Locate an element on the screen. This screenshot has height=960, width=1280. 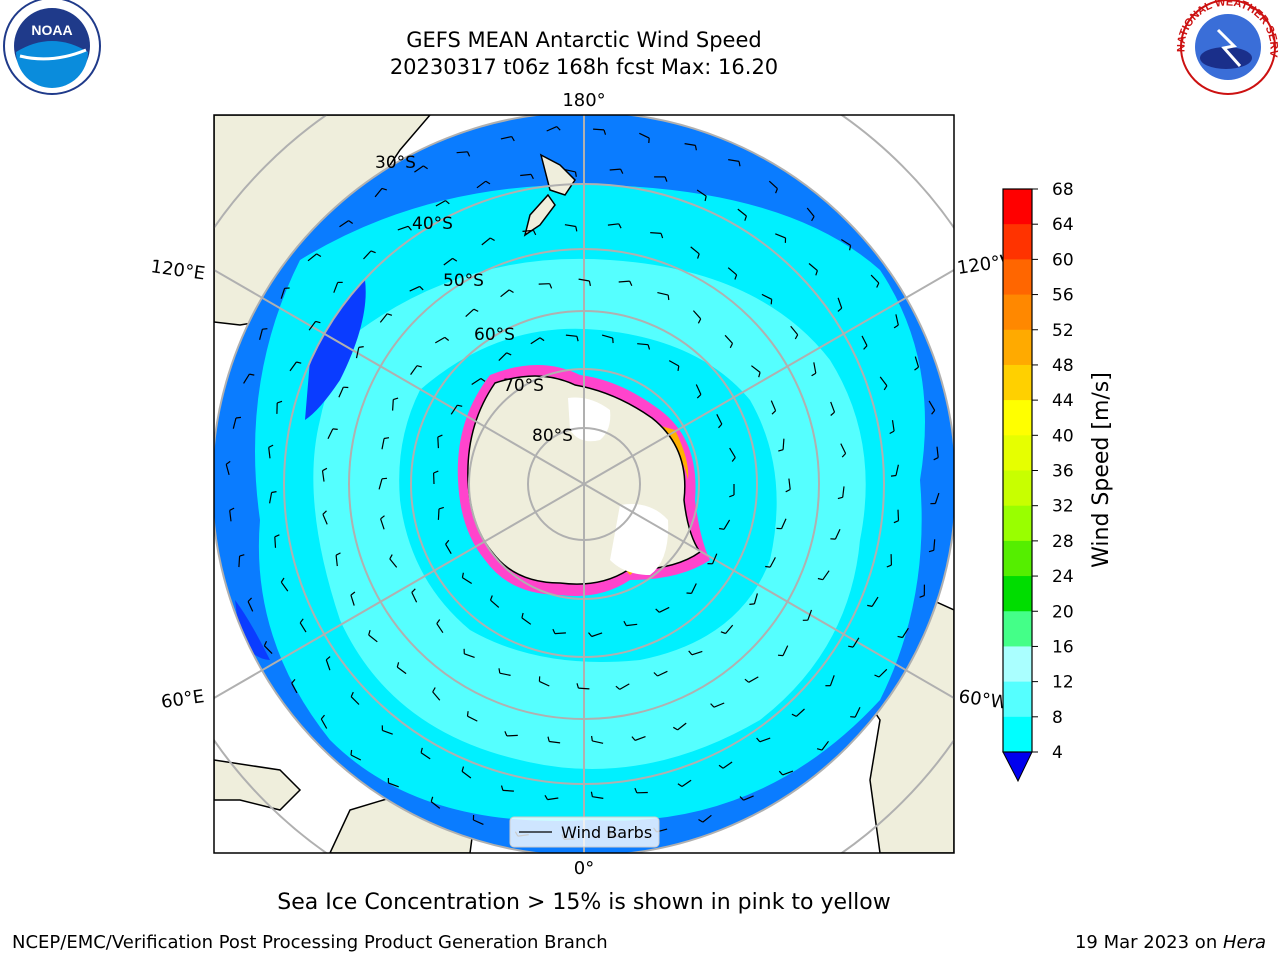
colorbar-tick-label: 24 is located at coordinates (1063, 577).